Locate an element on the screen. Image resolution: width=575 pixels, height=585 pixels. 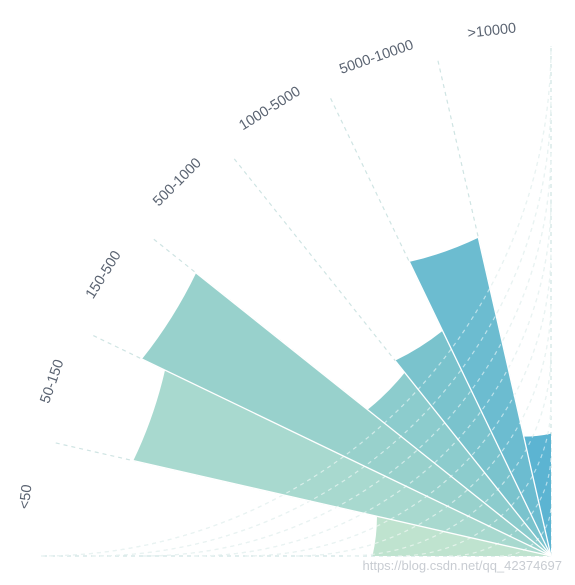
tick-label-1: <50 is located at coordinates (26, 497).